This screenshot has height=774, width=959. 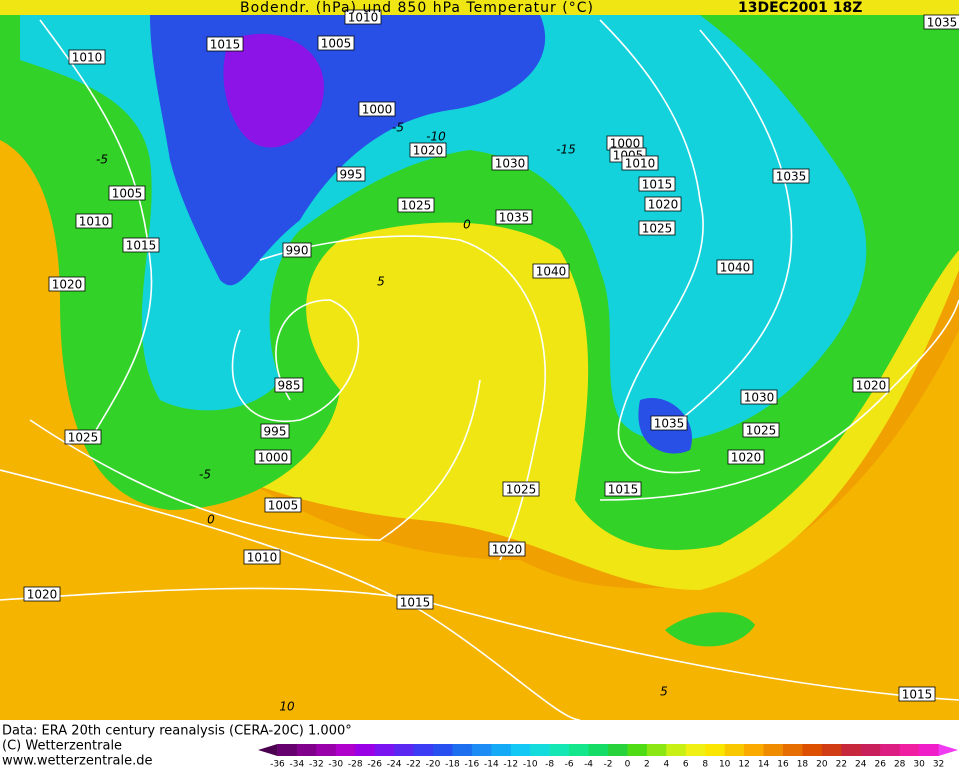 I want to click on colorbar-label: -20, so click(x=433, y=765).